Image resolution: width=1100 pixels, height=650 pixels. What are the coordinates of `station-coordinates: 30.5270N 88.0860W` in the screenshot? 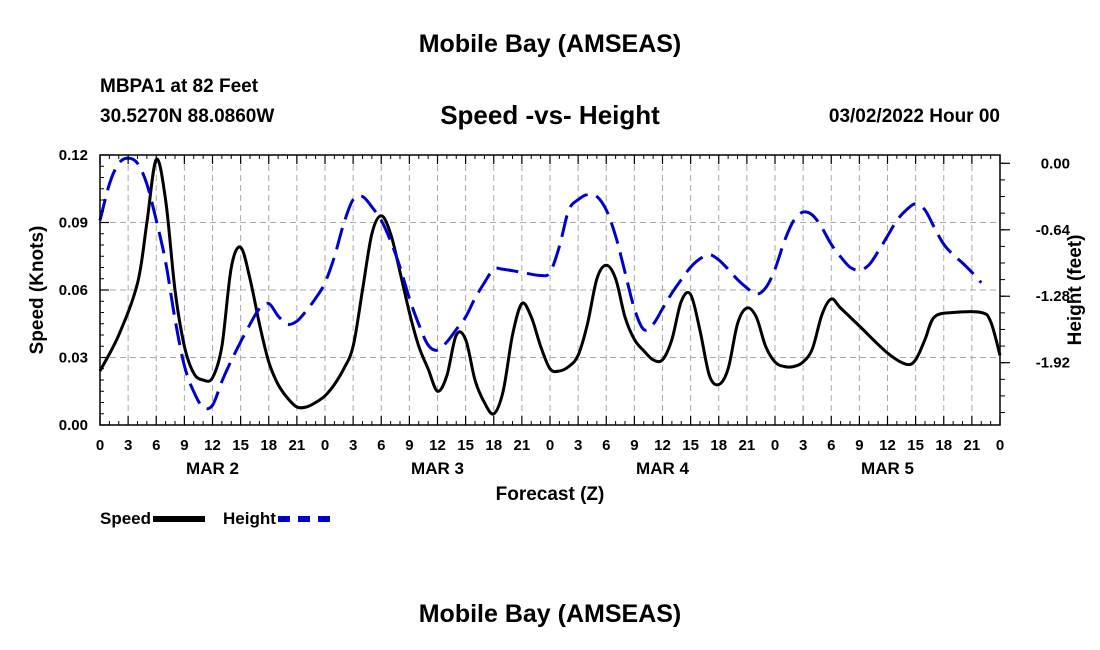 It's located at (187, 116).